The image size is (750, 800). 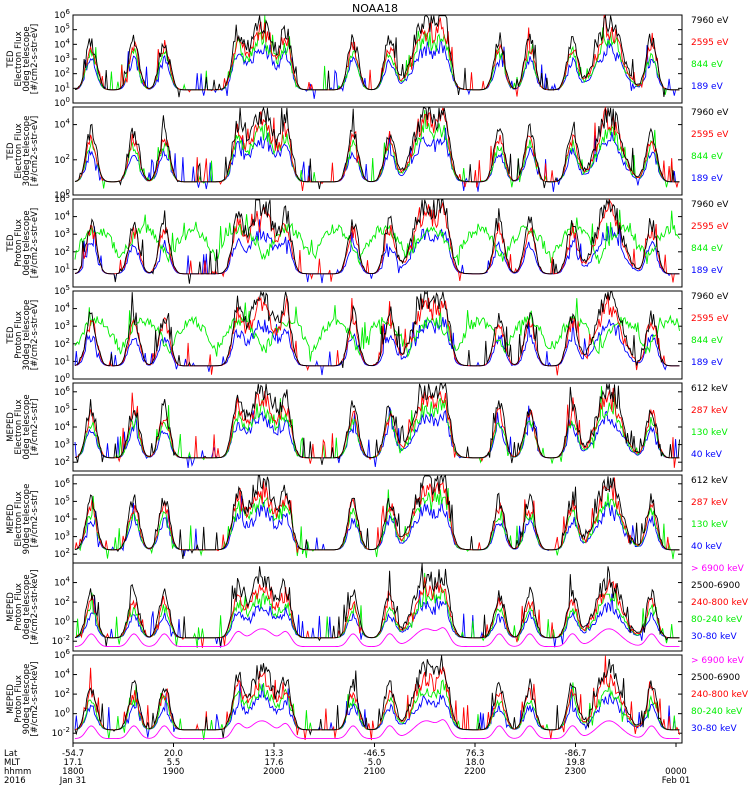 I want to click on y-axis-label: 30deg telescope, so click(x=27, y=151).